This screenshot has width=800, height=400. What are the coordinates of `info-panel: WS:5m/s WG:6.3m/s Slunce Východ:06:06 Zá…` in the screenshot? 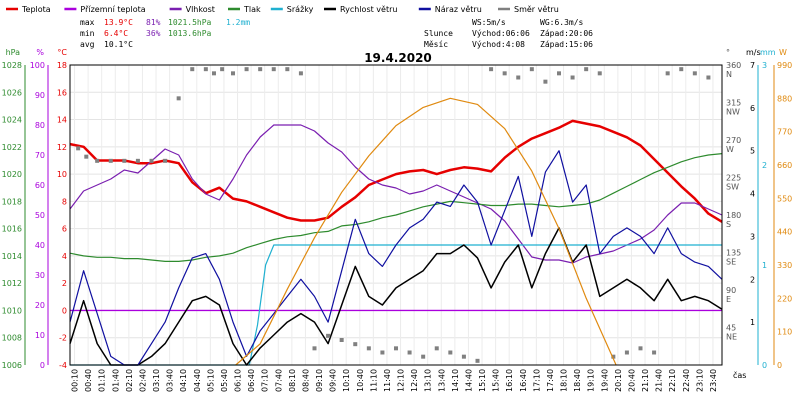 It's located at (508, 33).